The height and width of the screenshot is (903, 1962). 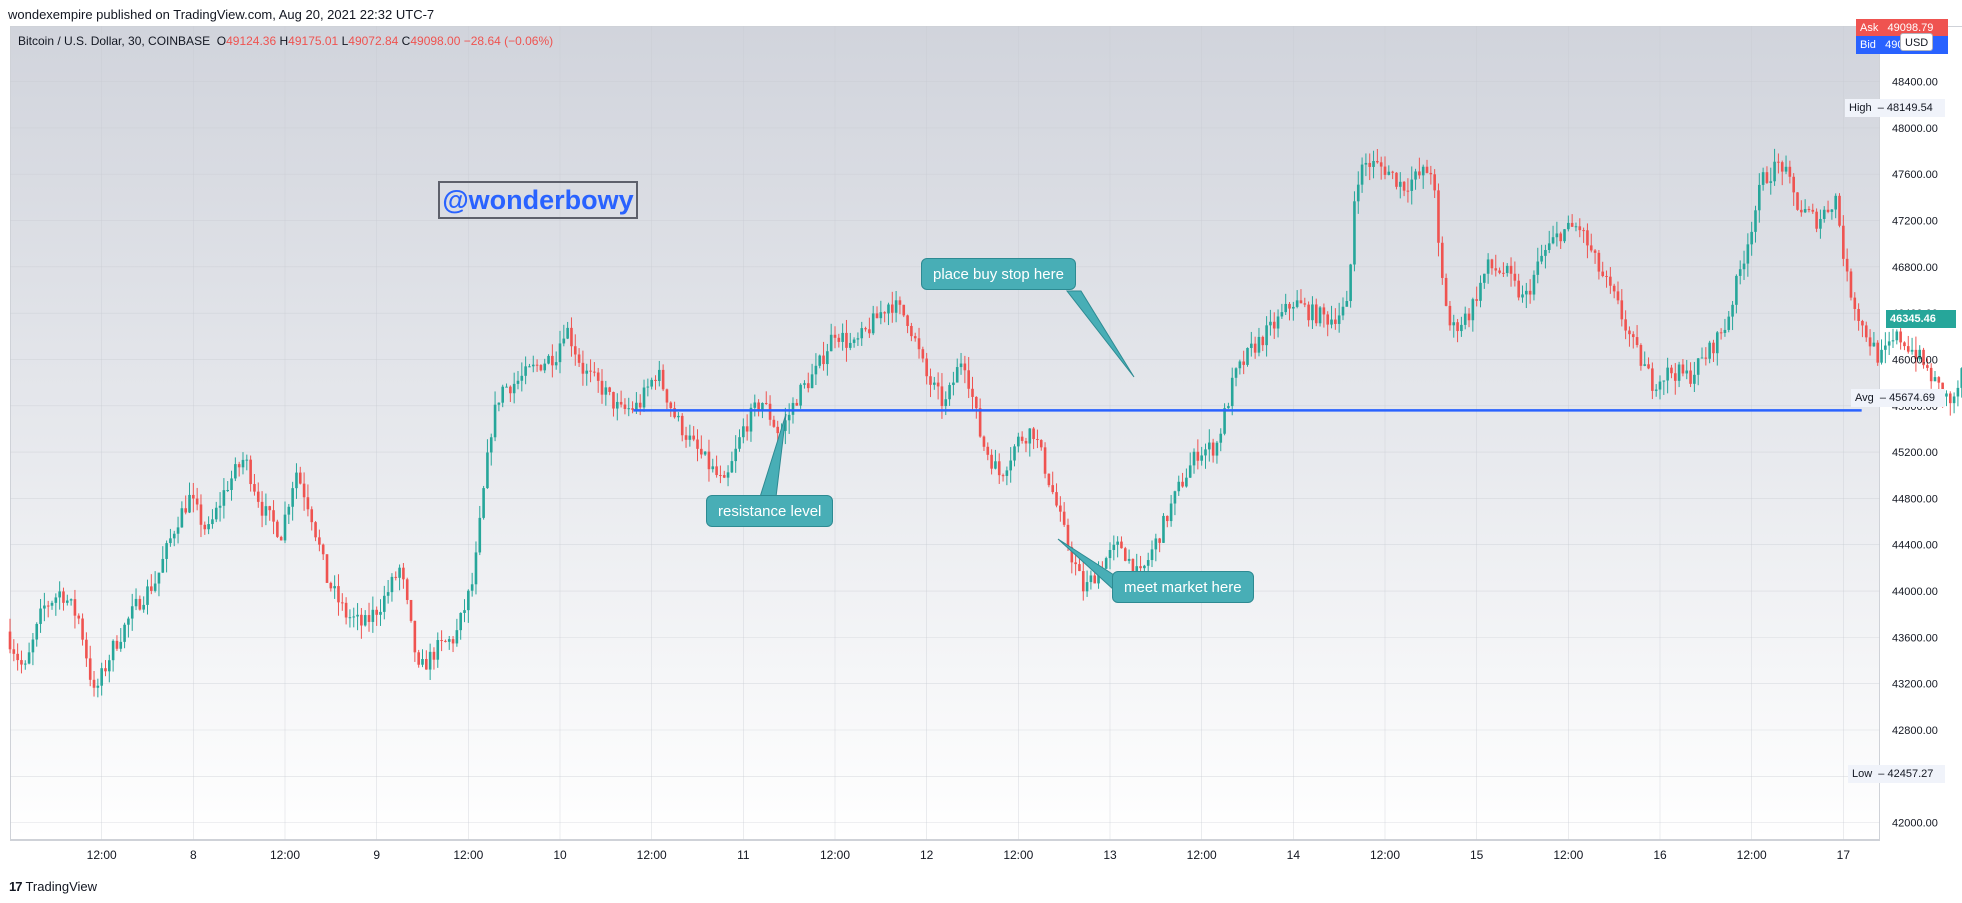 I want to click on callout-resistance: resistance level, so click(x=770, y=511).